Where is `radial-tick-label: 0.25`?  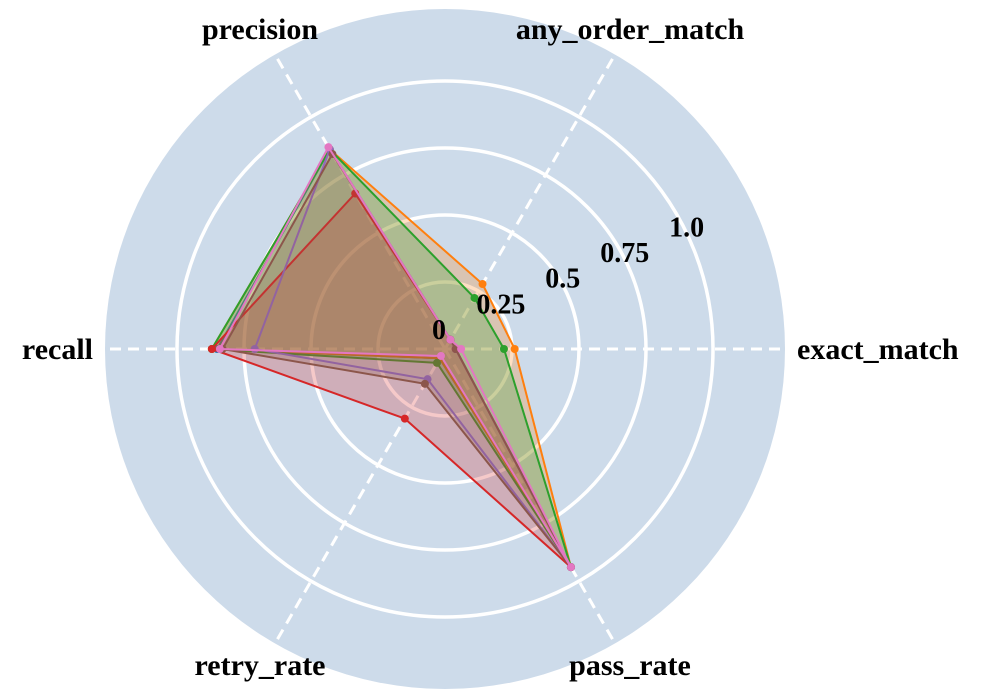 radial-tick-label: 0.25 is located at coordinates (500, 304).